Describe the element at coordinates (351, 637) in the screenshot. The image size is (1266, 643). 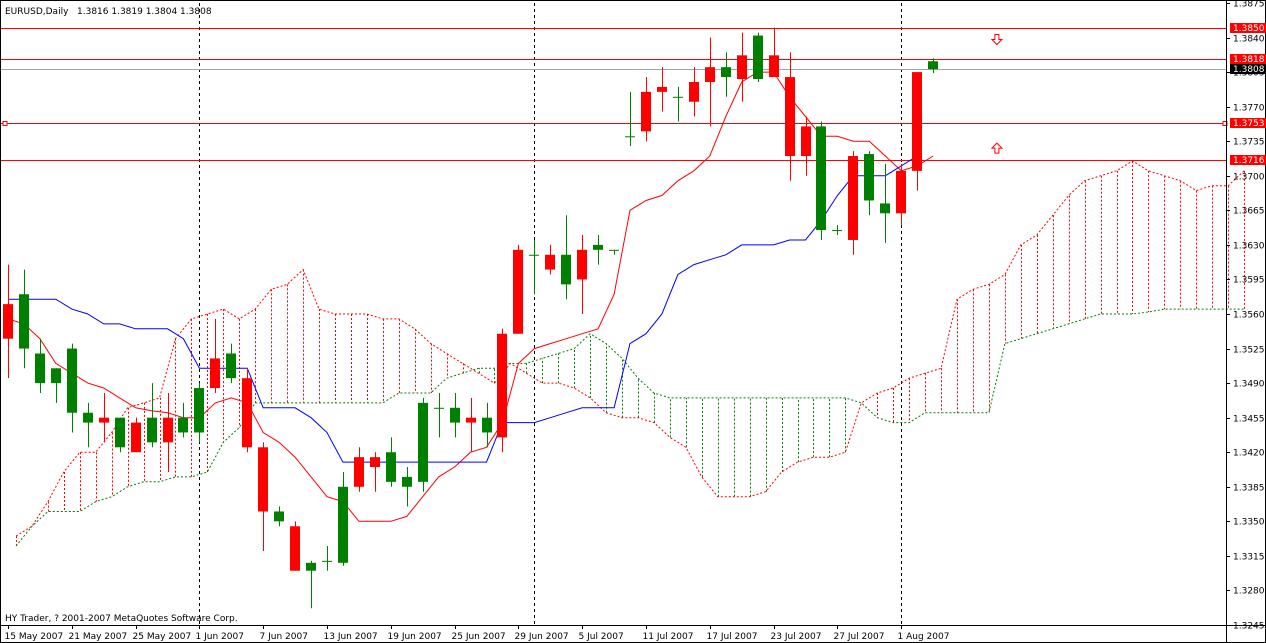
I see `x-tick-label: 13 Jun 2007` at that location.